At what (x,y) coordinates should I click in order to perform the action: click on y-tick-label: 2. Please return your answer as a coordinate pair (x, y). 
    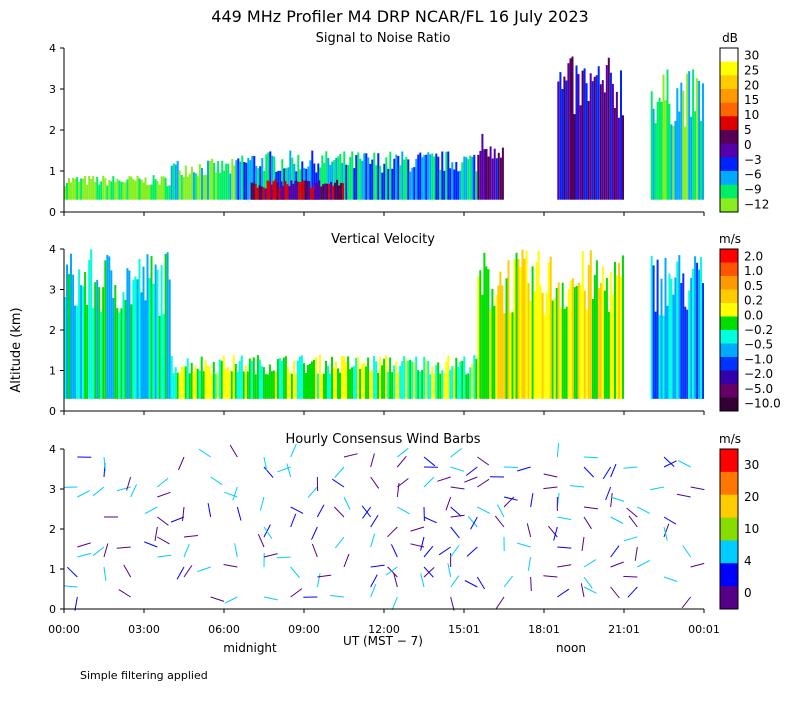
    Looking at the image, I should click on (52, 529).